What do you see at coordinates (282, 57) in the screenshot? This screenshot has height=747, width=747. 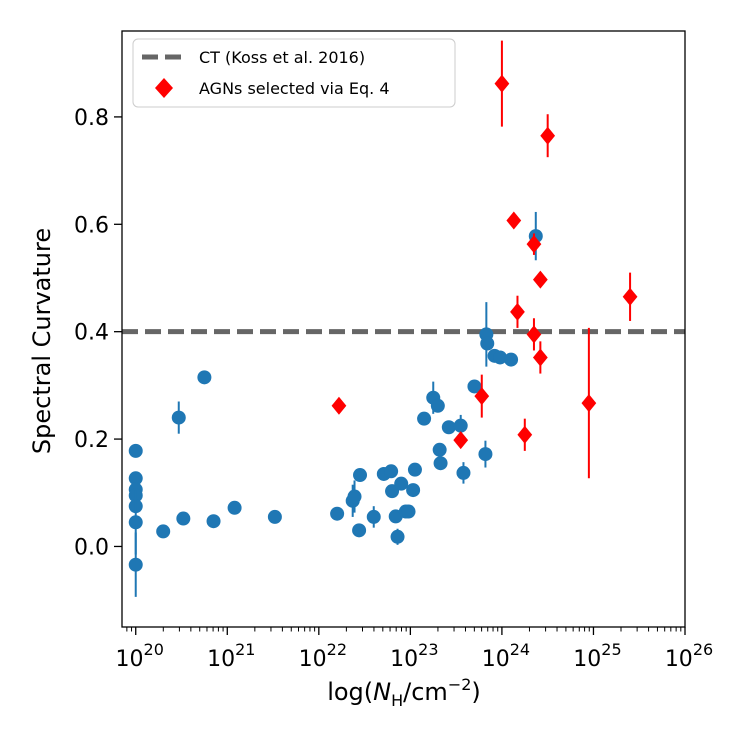 I see `legend-label-ct: CT (Koss et al. 2016)` at bounding box center [282, 57].